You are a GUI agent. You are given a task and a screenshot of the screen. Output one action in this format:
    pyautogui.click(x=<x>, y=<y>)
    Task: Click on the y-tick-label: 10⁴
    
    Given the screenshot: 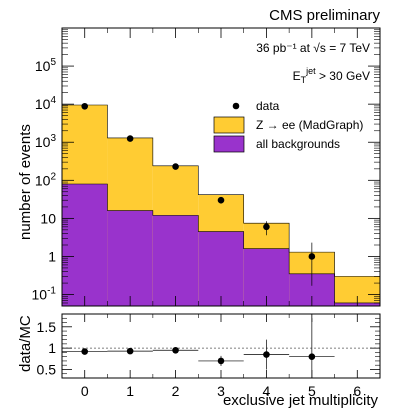 What is the action you would take?
    pyautogui.click(x=46, y=103)
    